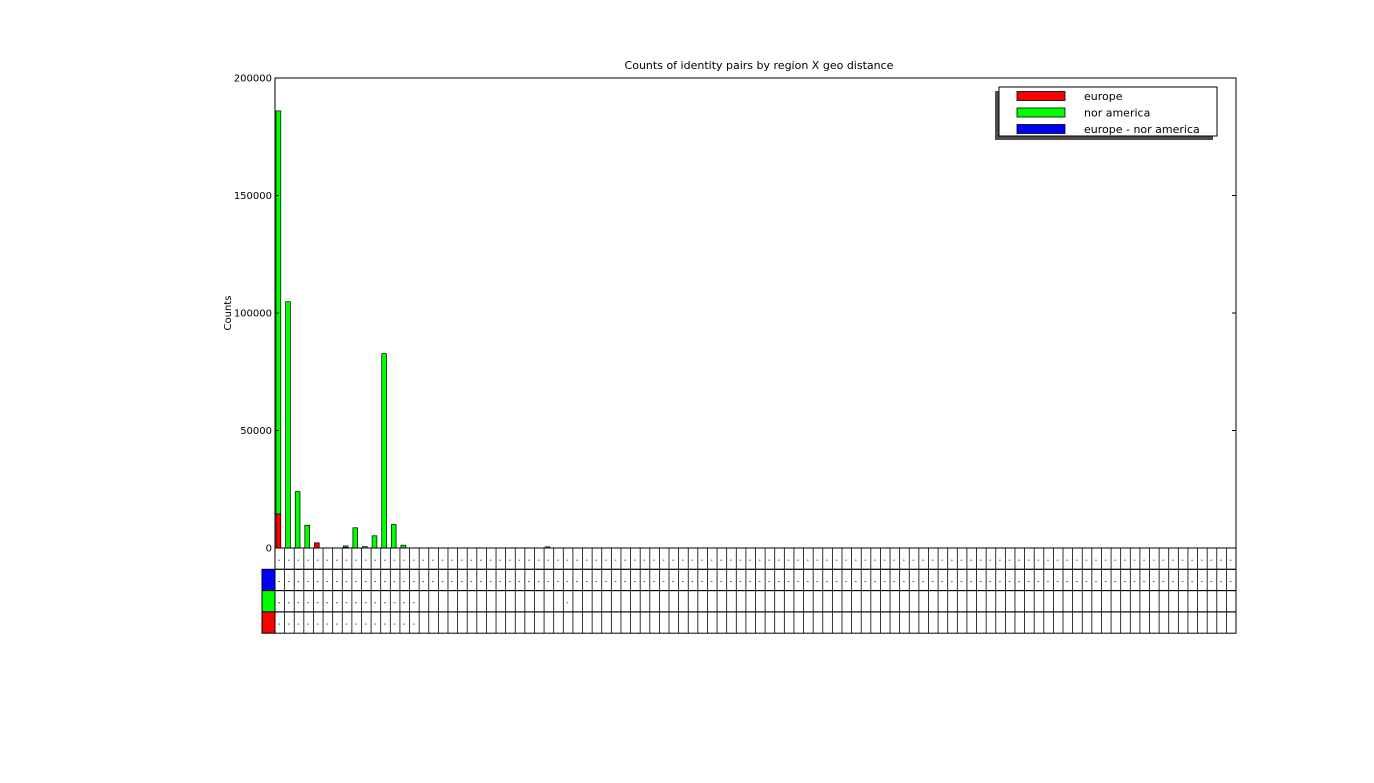 Image resolution: width=1374 pixels, height=783 pixels. Describe the element at coordinates (1106, 113) in the screenshot. I see `legend: europe nor america europe - nor america` at that location.